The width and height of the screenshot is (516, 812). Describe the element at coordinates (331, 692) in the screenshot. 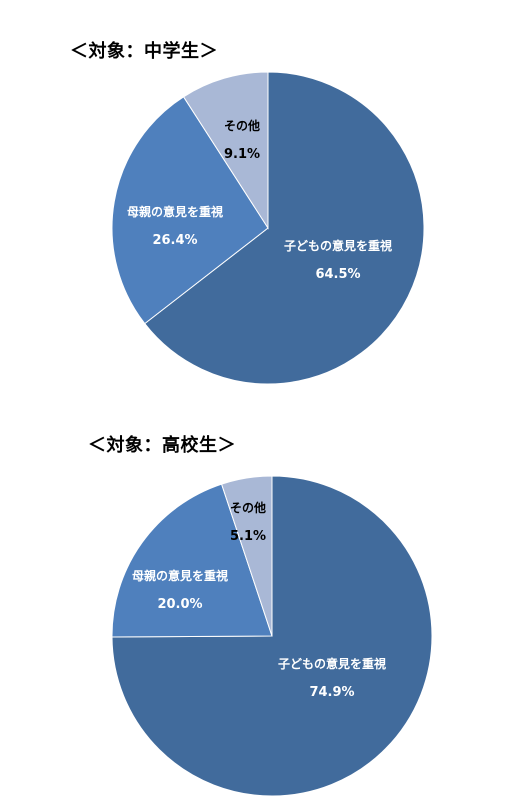

I see `slice-child-opinion-value: 74.9%` at that location.